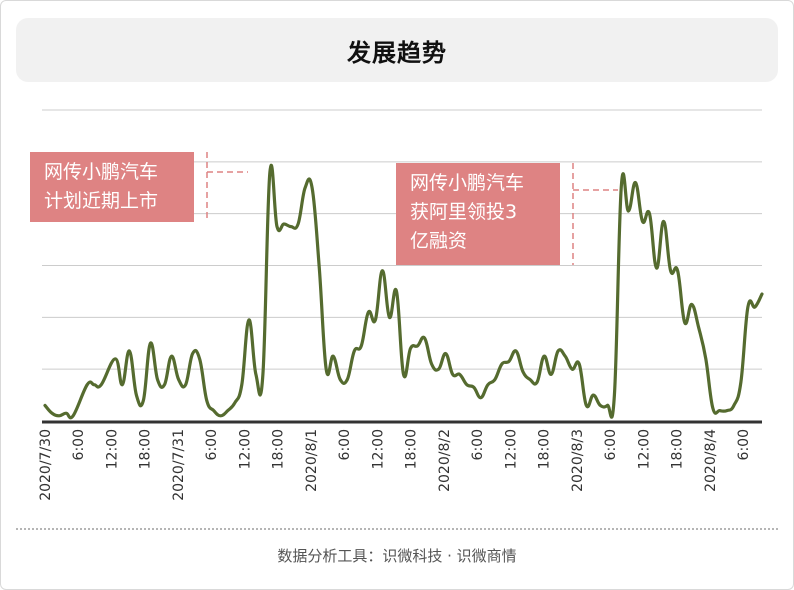 The image size is (794, 590). I want to click on x-tick-label: 2020/7/30, so click(46, 465).